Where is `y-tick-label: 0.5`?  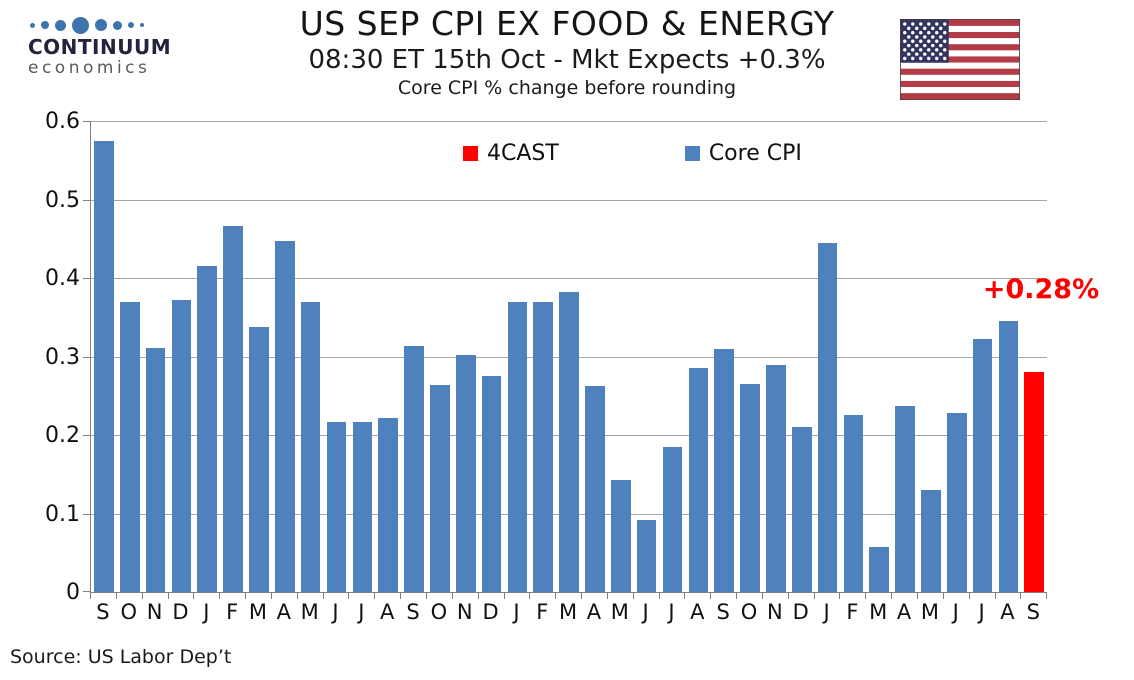
y-tick-label: 0.5 is located at coordinates (62, 200).